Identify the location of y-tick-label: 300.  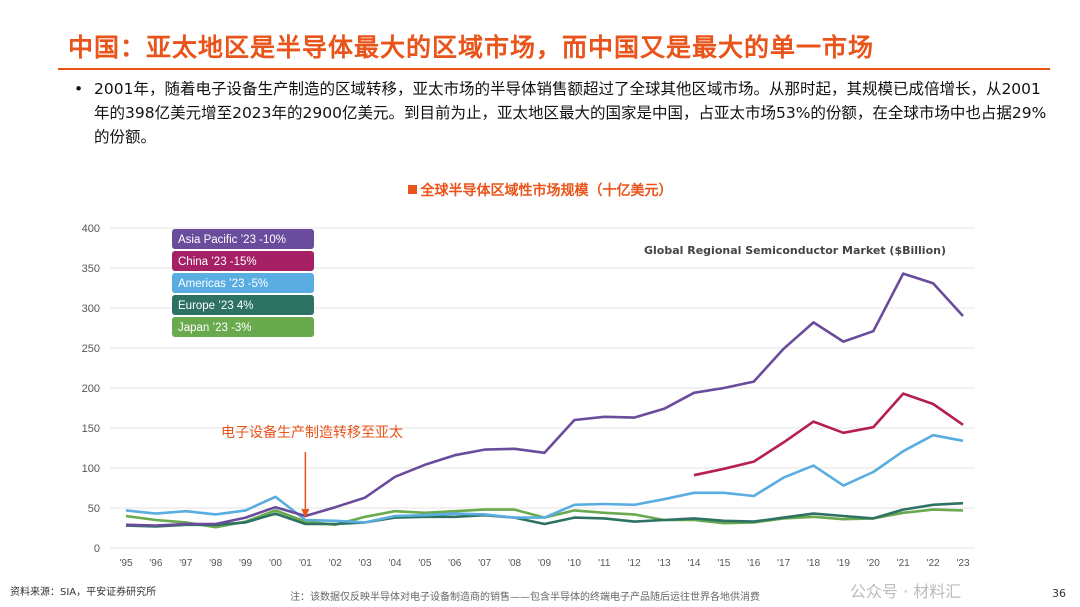
(91, 309).